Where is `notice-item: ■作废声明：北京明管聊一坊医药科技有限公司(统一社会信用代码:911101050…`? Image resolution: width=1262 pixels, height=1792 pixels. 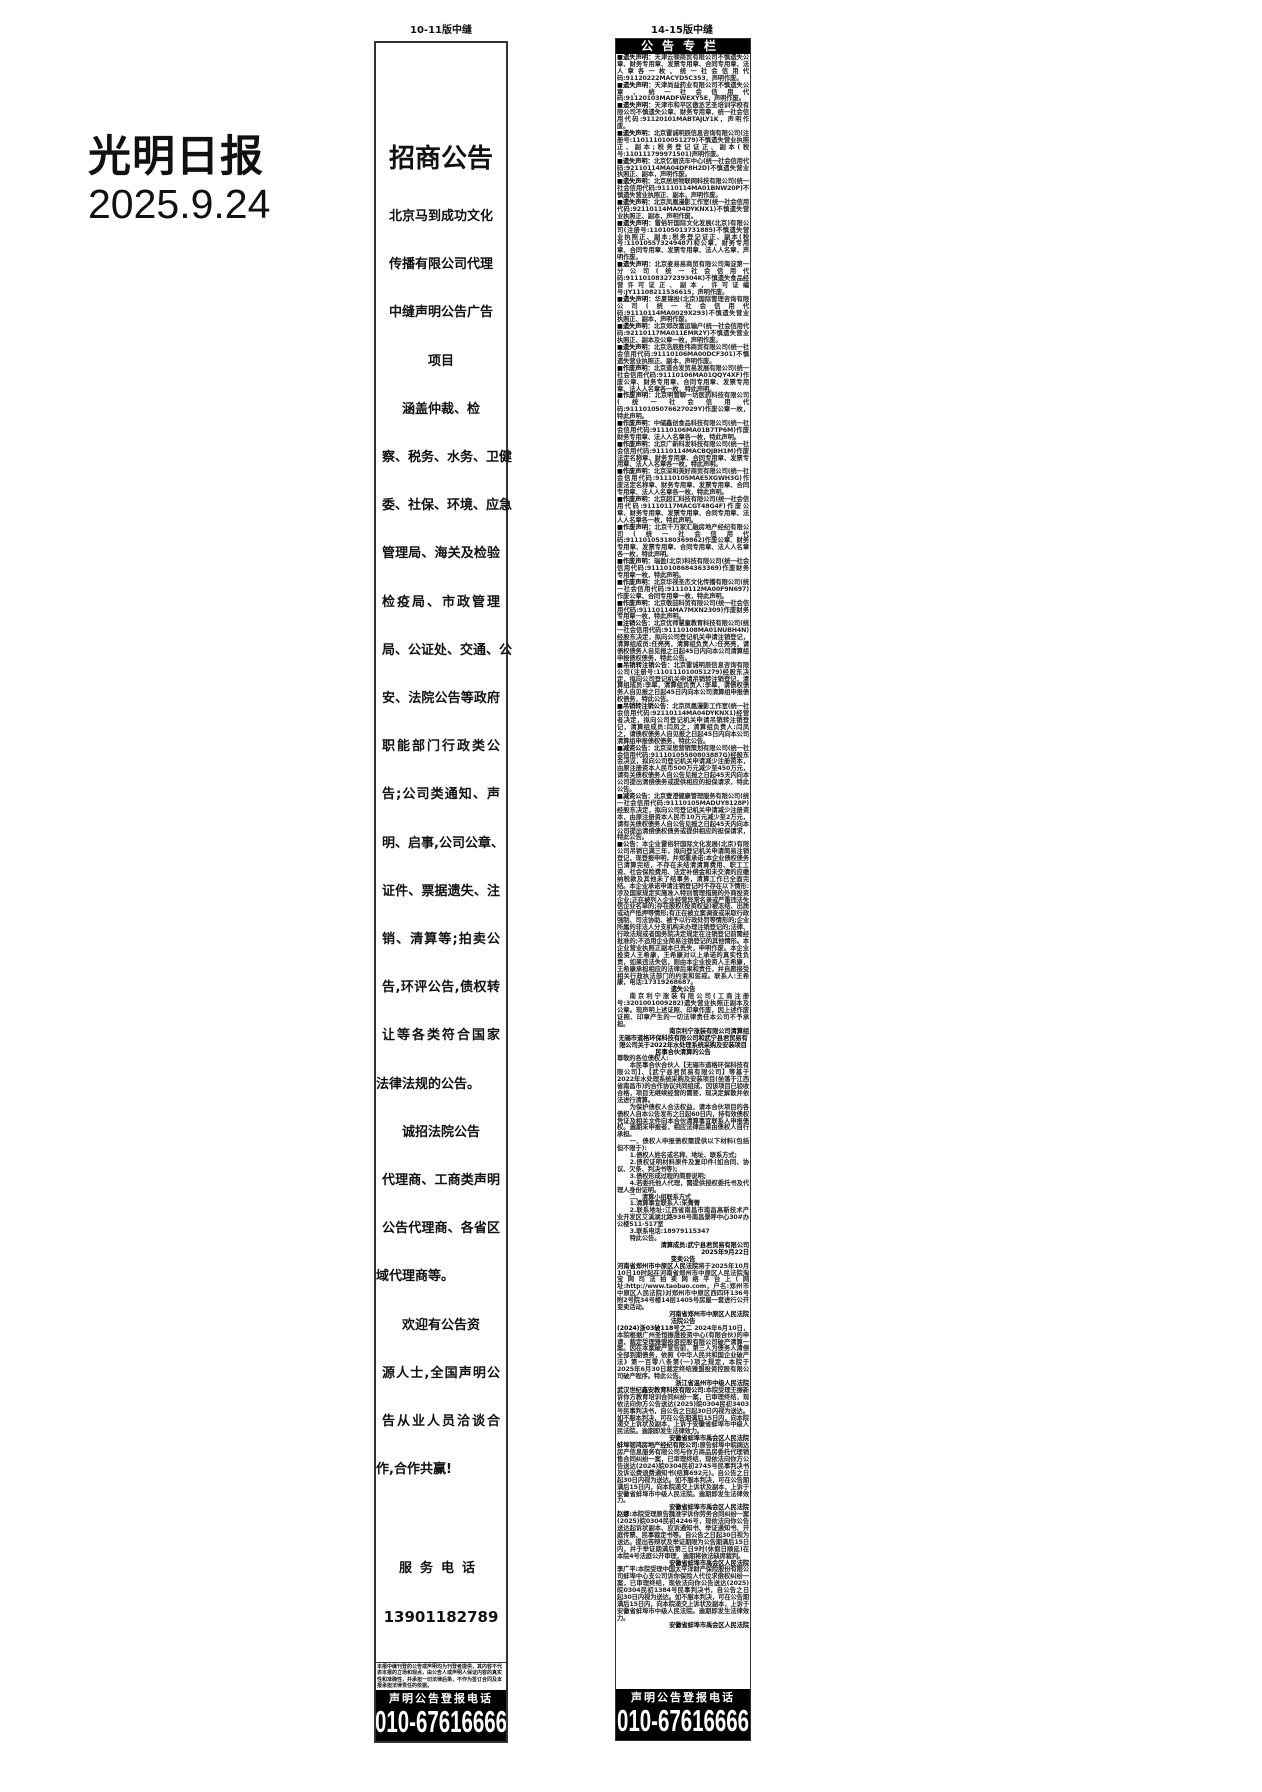 notice-item: ■作废声明：北京明管聊一坊医药科技有限公司(统一社会信用代码:911101050… is located at coordinates (683, 406).